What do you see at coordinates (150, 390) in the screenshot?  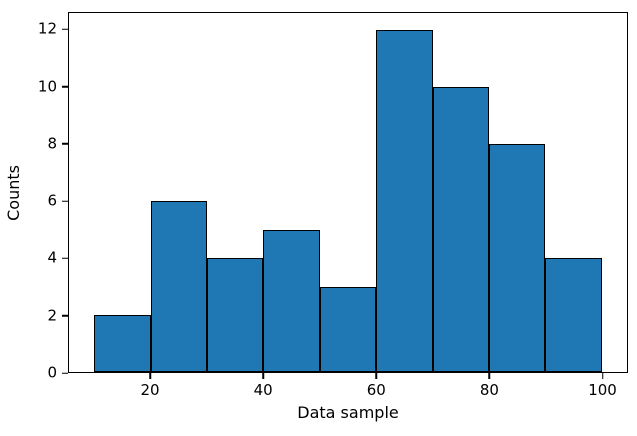 I see `x-tick-label: 20` at bounding box center [150, 390].